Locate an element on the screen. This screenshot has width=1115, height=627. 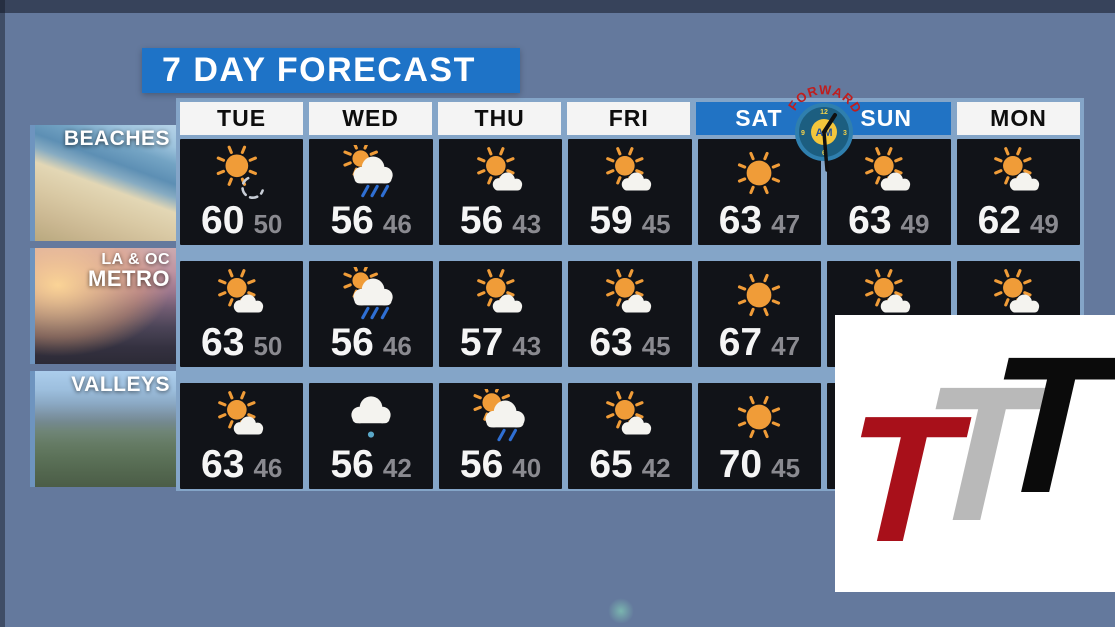
forecast-cell: 57 43 is located at coordinates (500, 314).